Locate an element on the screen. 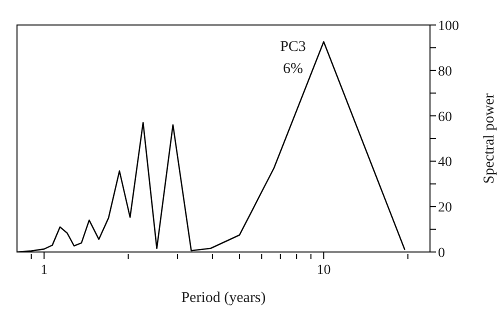  y-axis-title: Spectral power is located at coordinates (489, 138).